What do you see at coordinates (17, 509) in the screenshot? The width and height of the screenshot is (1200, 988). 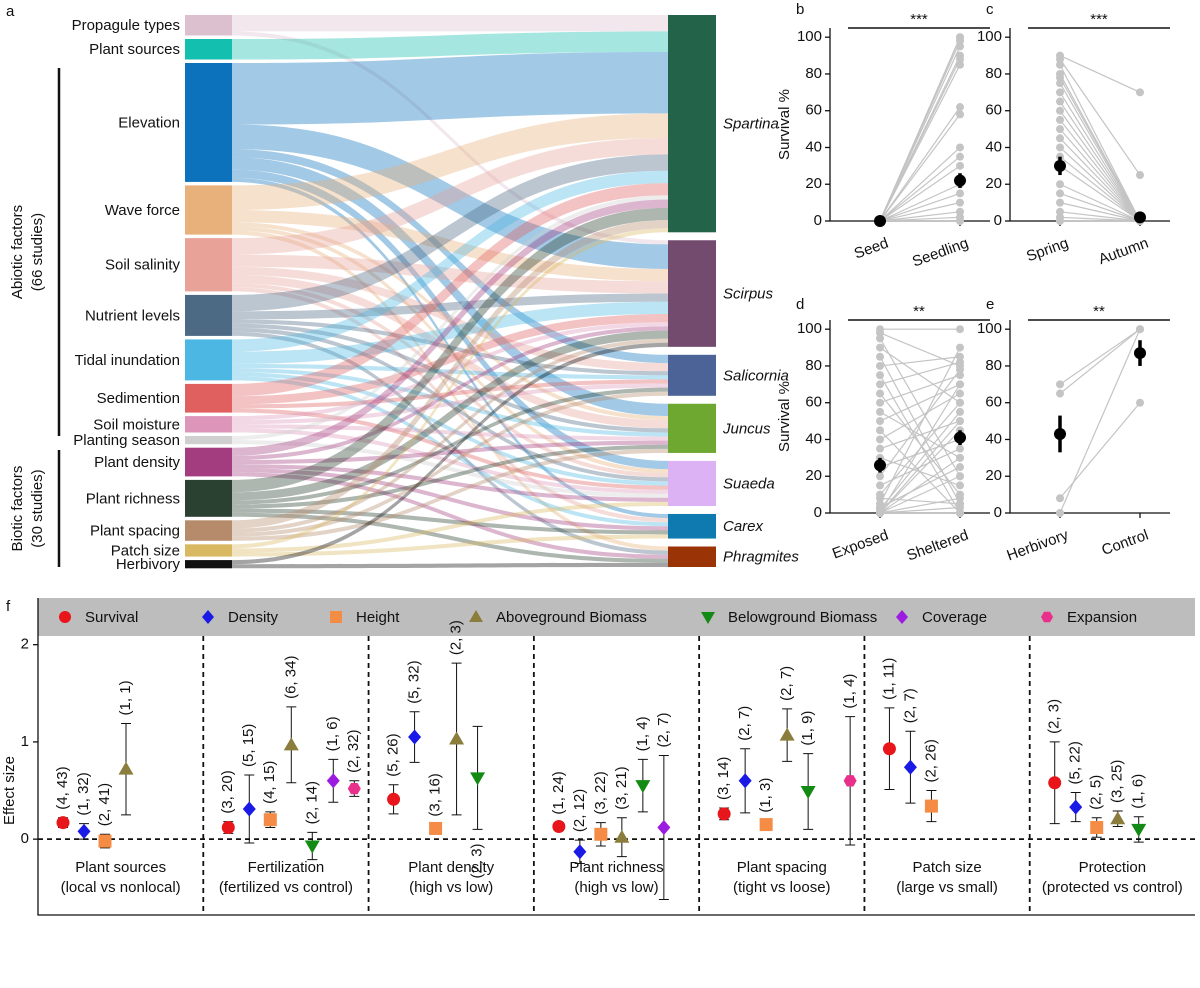 I see `group-label: Biotic factors` at bounding box center [17, 509].